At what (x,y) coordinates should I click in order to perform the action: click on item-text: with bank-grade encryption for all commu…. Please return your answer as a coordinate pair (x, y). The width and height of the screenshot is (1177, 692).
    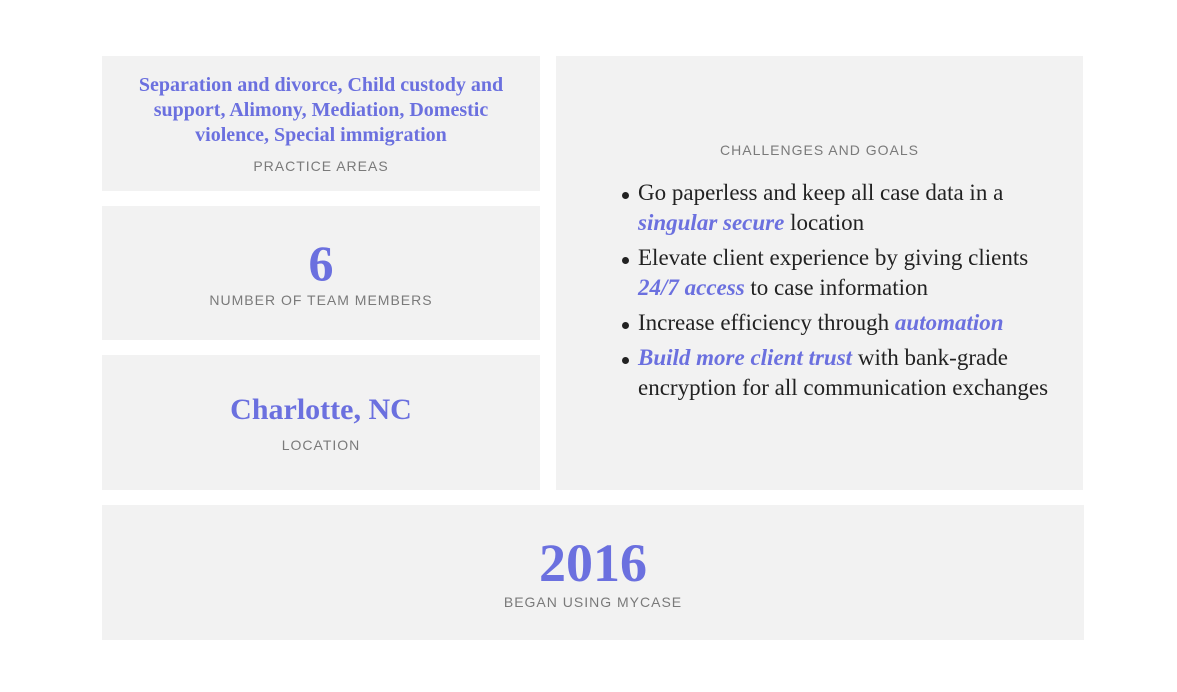
    Looking at the image, I should click on (843, 372).